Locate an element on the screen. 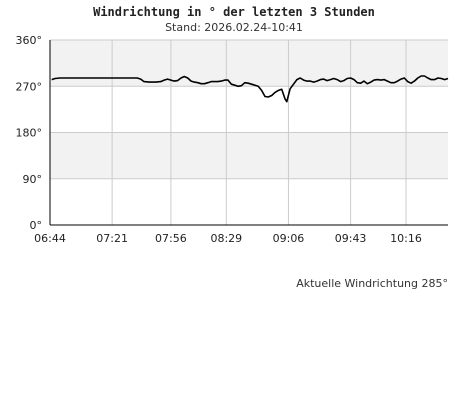  y-tick-label: 180° is located at coordinates (29, 133).